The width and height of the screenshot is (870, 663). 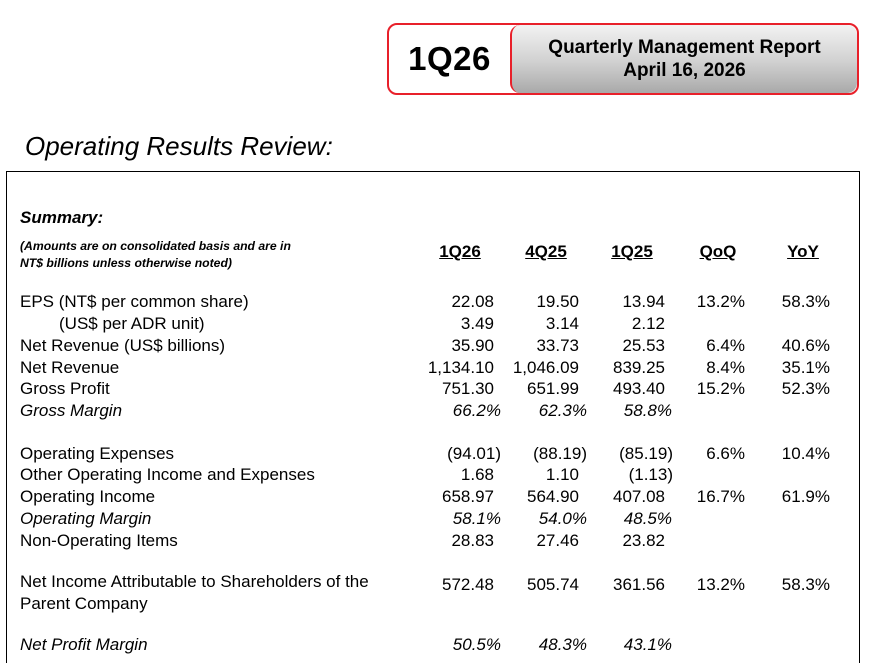 I want to click on cell-1q26: 22.08, so click(x=472, y=301).